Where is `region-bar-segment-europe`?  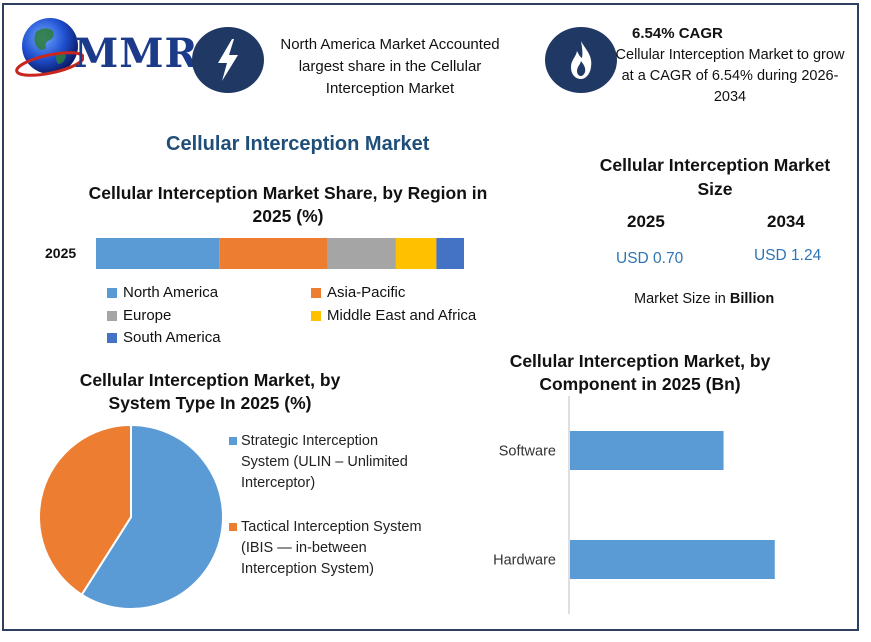
region-bar-segment-europe is located at coordinates (361, 253).